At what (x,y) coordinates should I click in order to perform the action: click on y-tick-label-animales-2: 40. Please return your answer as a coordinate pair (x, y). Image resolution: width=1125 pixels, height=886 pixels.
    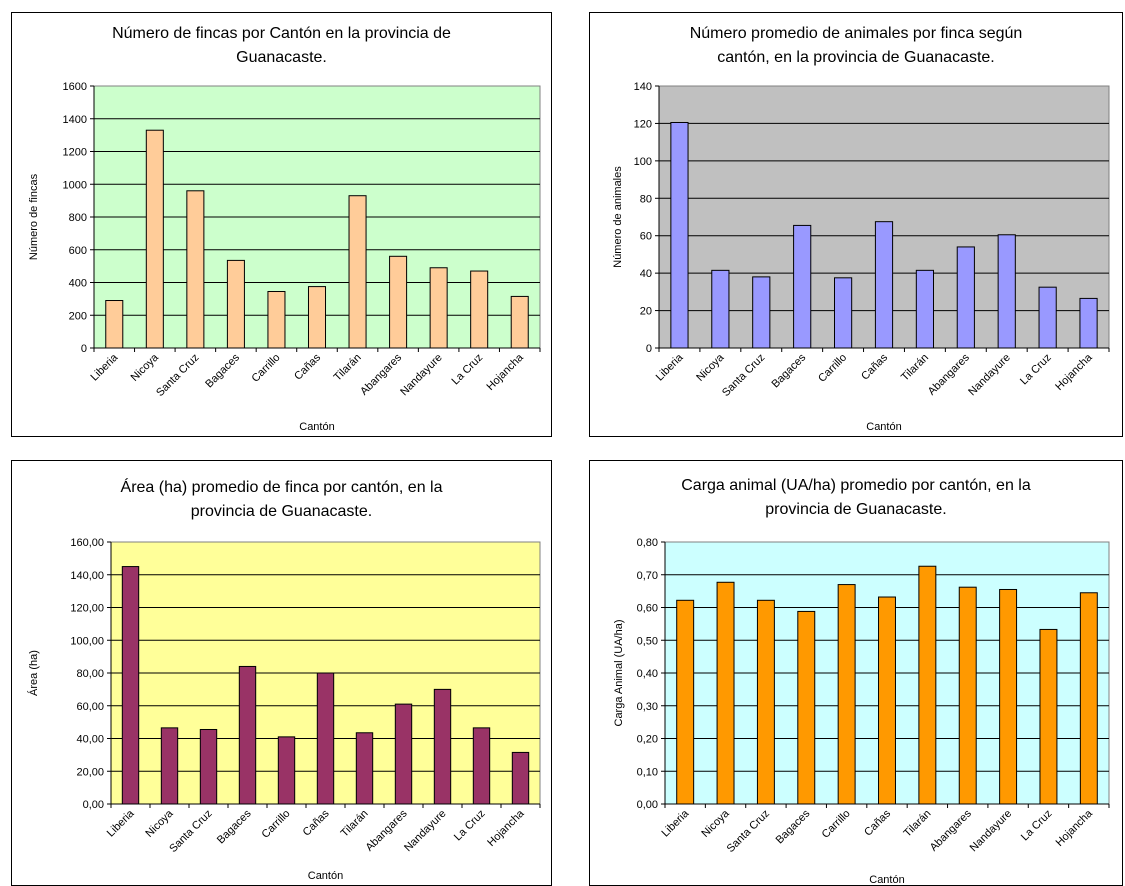
    Looking at the image, I should click on (646, 274).